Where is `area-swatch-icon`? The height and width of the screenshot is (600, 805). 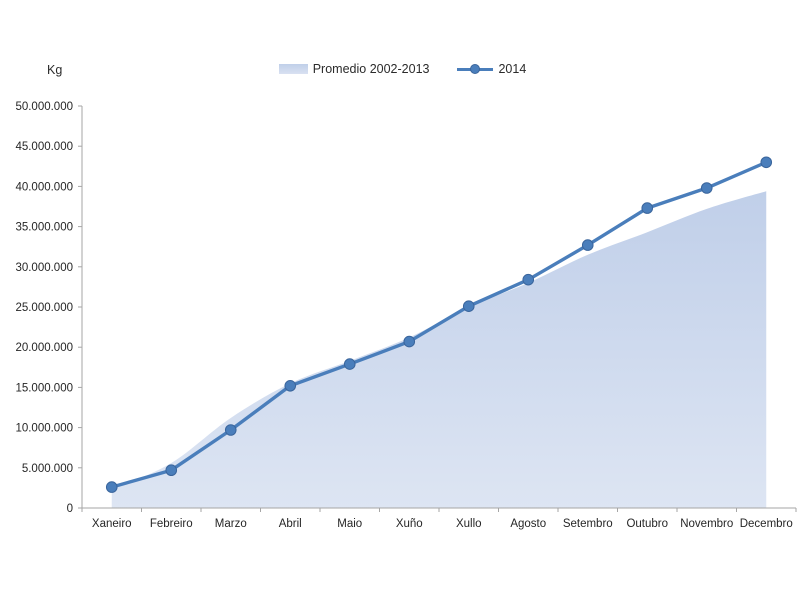
area-swatch-icon is located at coordinates (293, 69).